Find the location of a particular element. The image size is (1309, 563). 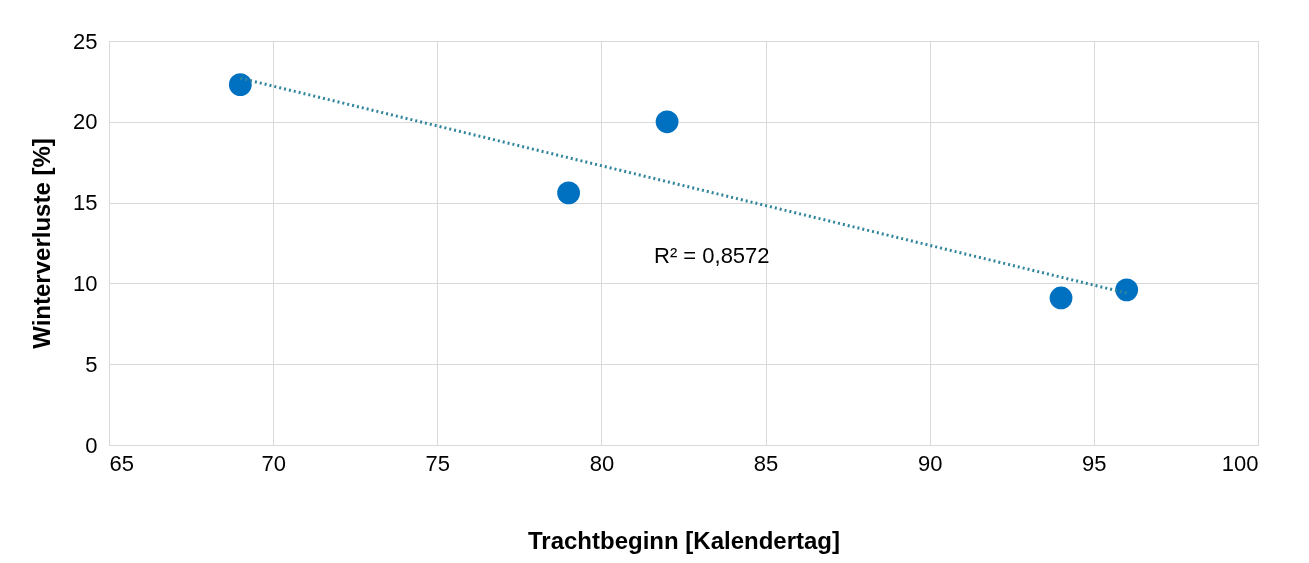

y-axis-title: Winterverluste [%] is located at coordinates (42, 243).